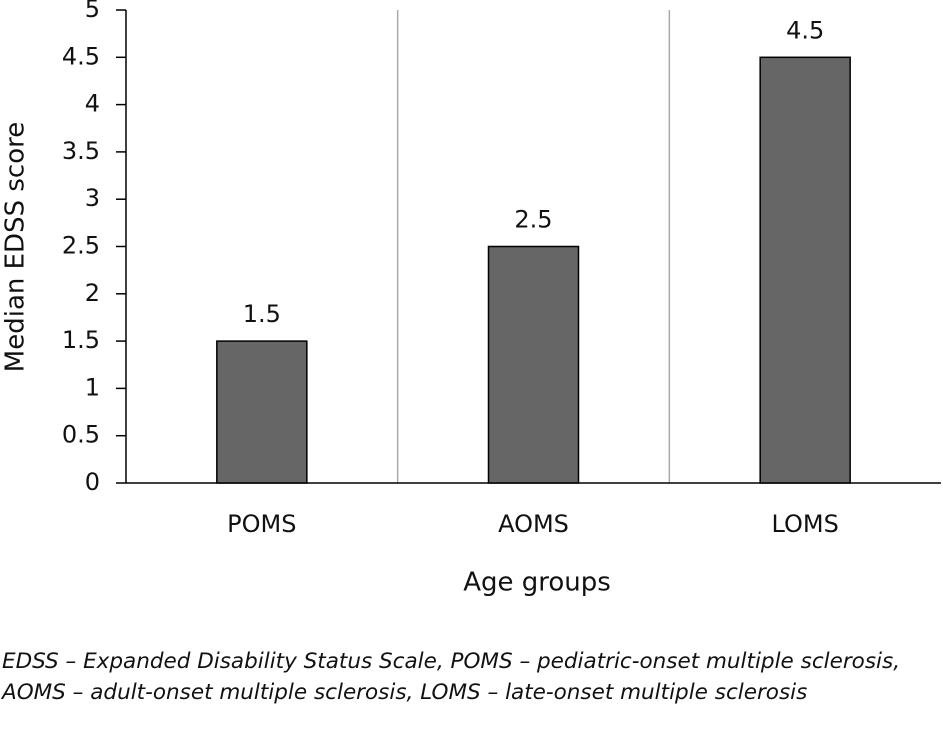 This screenshot has width=943, height=737. Describe the element at coordinates (92, 104) in the screenshot. I see `y-tick-label: 4` at that location.